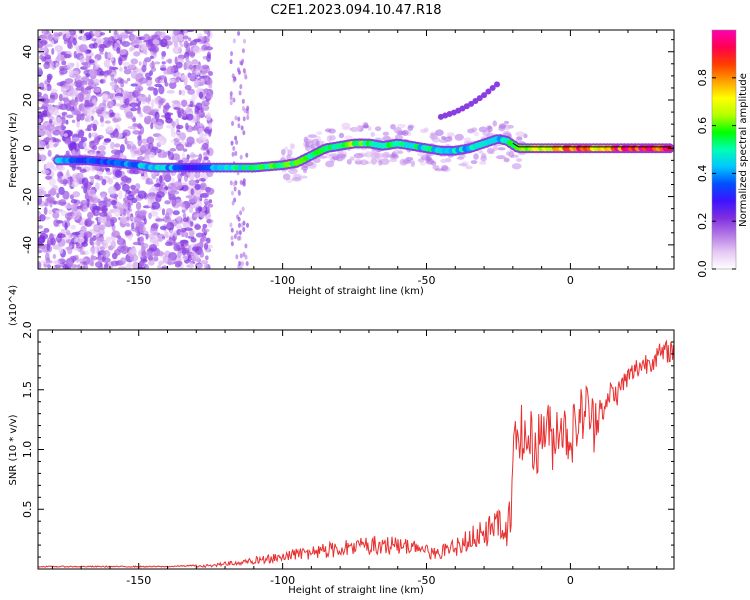  What do you see at coordinates (27, 100) in the screenshot?
I see `y-tick-label: 20` at bounding box center [27, 100].